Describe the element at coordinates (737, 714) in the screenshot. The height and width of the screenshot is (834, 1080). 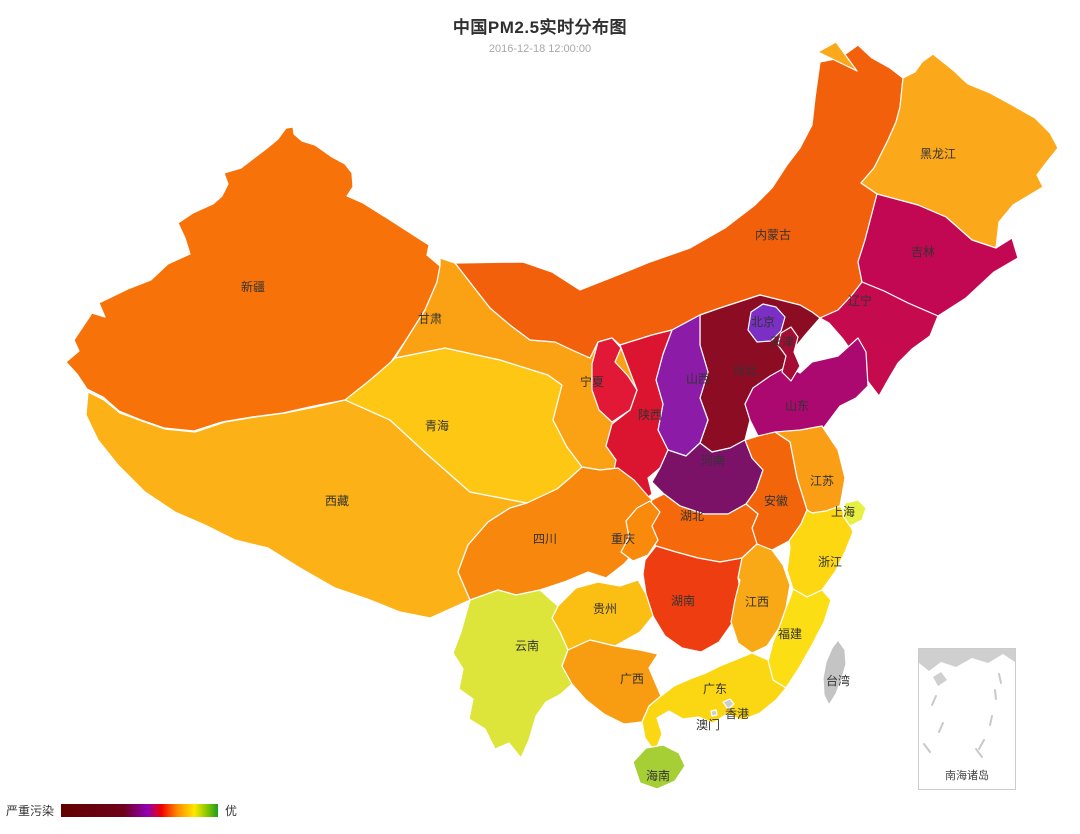
I see `province-label-xianggang: 香港` at that location.